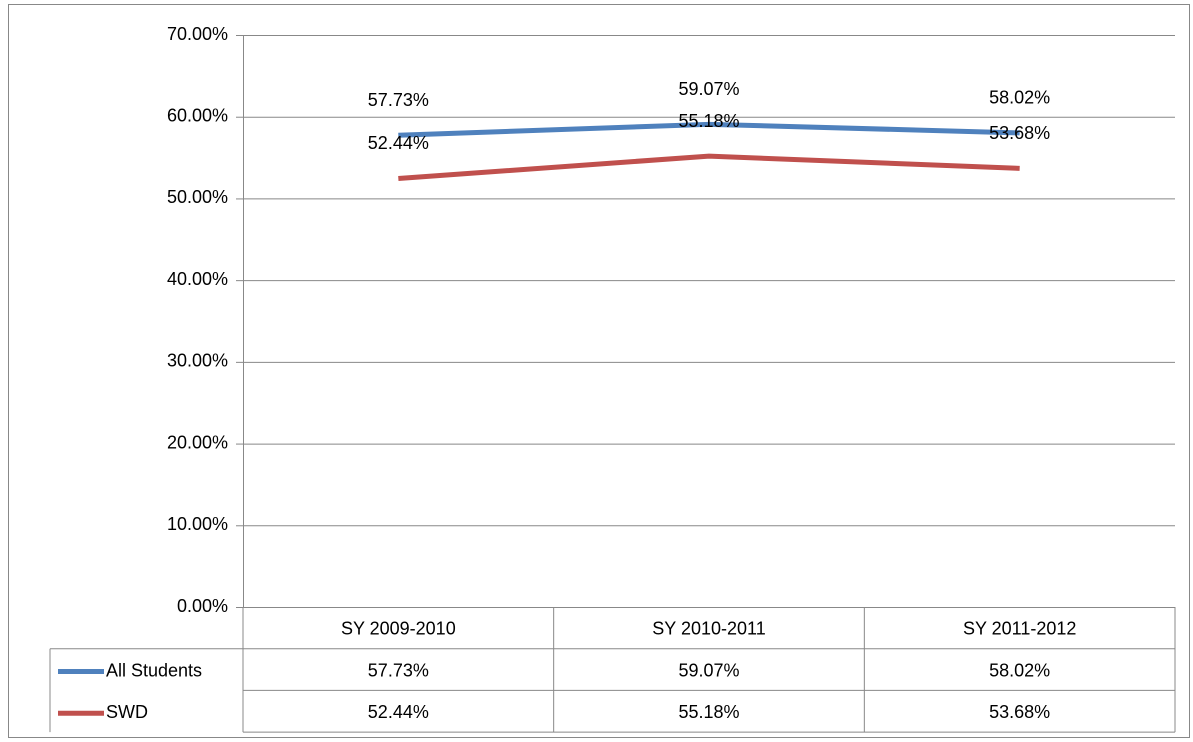  Describe the element at coordinates (197, 279) in the screenshot. I see `y-tick-label: 40.00%` at that location.